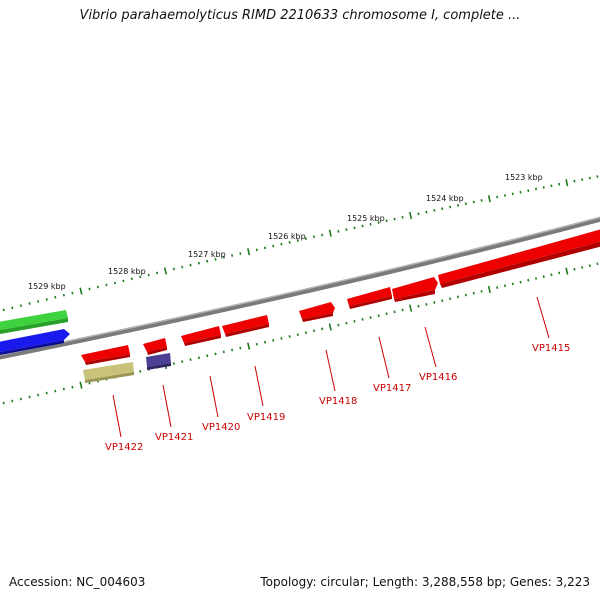 Image resolution: width=600 pixels, height=600 pixels. I want to click on gene-vp1416, so click(415, 289).